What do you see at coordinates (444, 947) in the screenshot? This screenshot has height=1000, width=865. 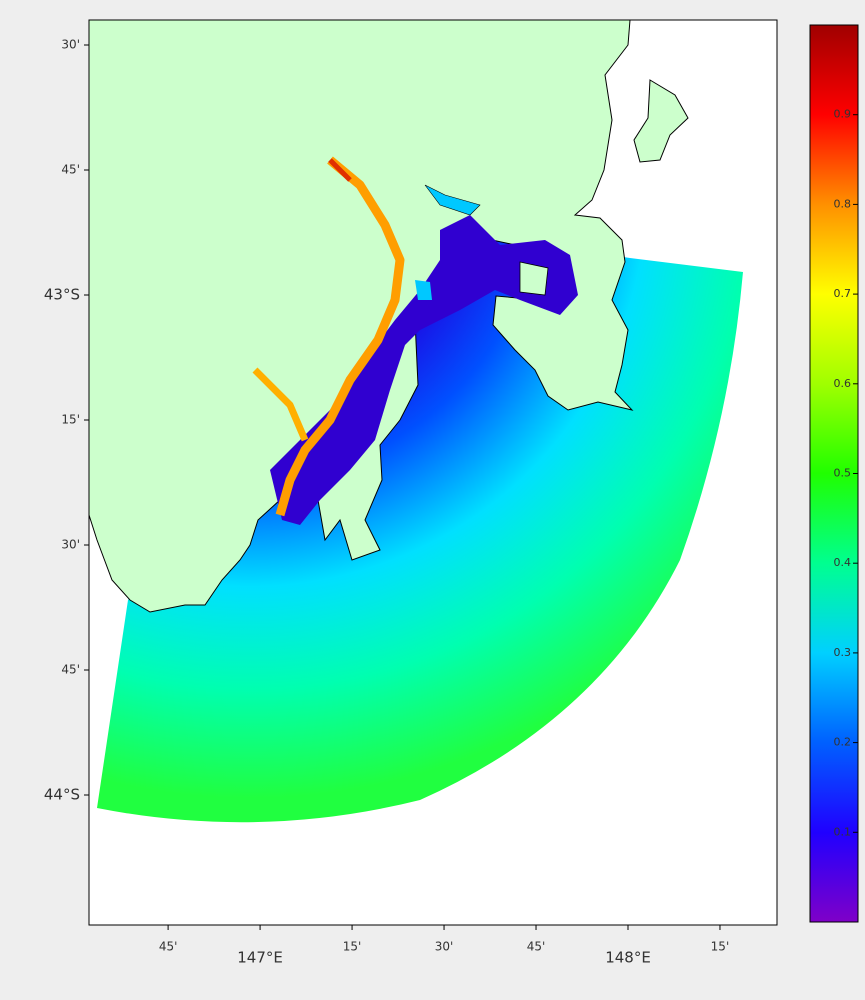 I see `x-tick-label: 30'` at bounding box center [444, 947].